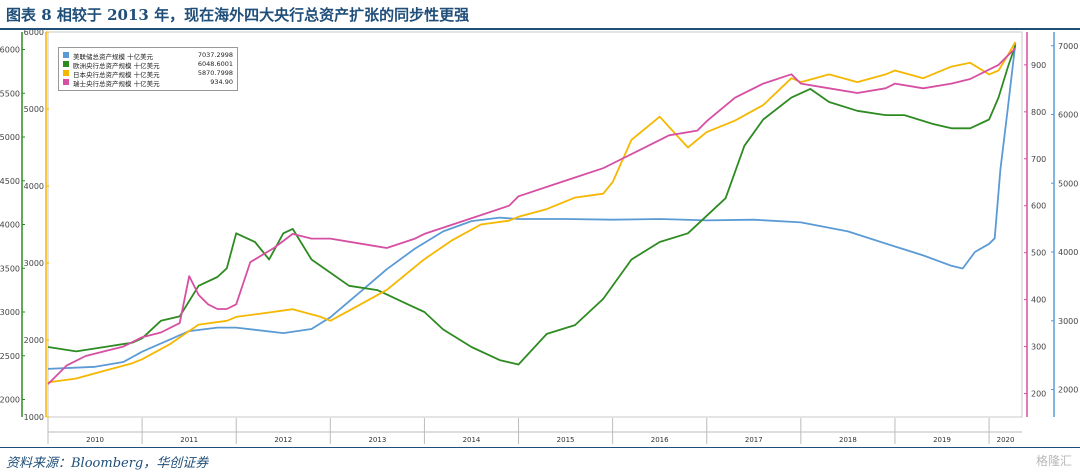 This screenshot has width=1080, height=473. I want to click on axis-tick-label-jpy: 5000, so click(34, 109).